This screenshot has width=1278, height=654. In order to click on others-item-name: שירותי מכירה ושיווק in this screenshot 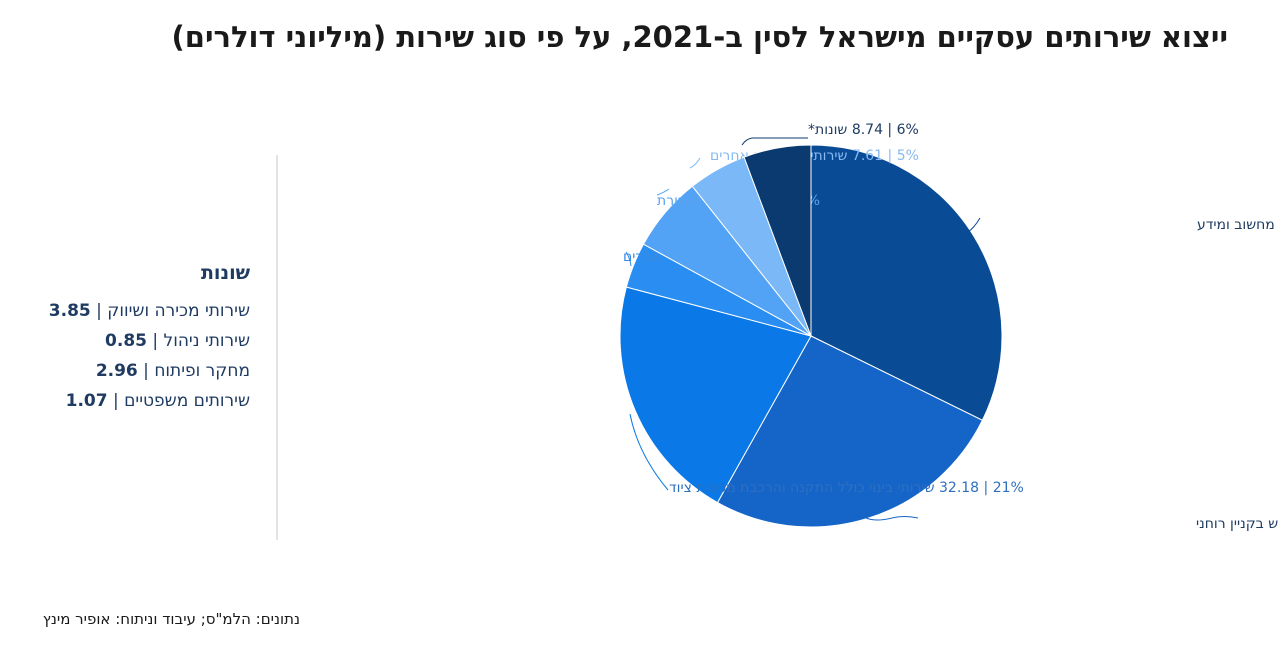, I will do `click(178, 311)`.